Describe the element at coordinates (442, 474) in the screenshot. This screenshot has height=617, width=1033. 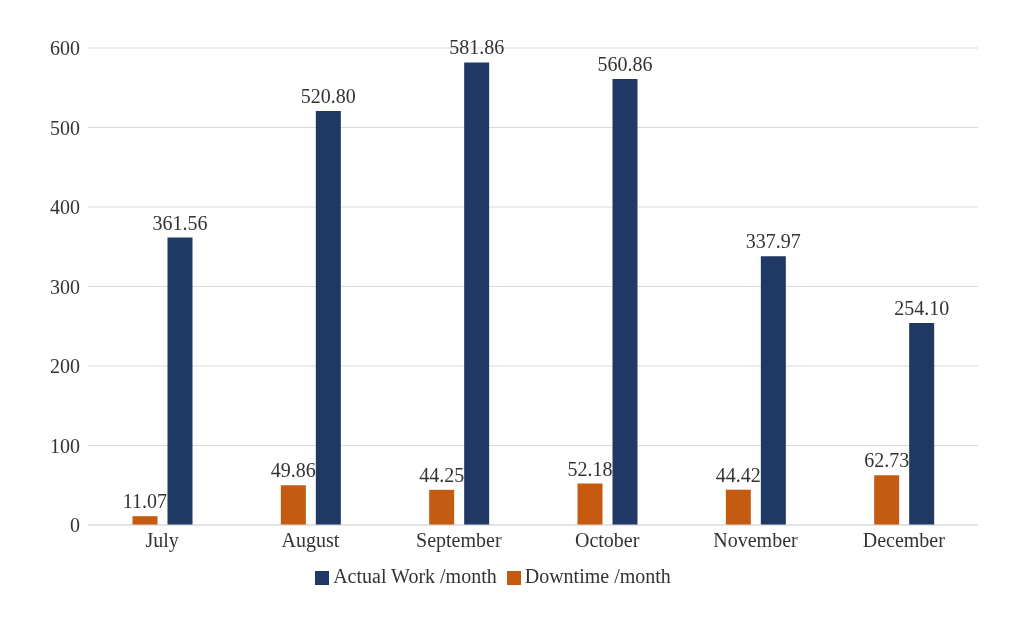
I see `data-label: 44.25` at that location.